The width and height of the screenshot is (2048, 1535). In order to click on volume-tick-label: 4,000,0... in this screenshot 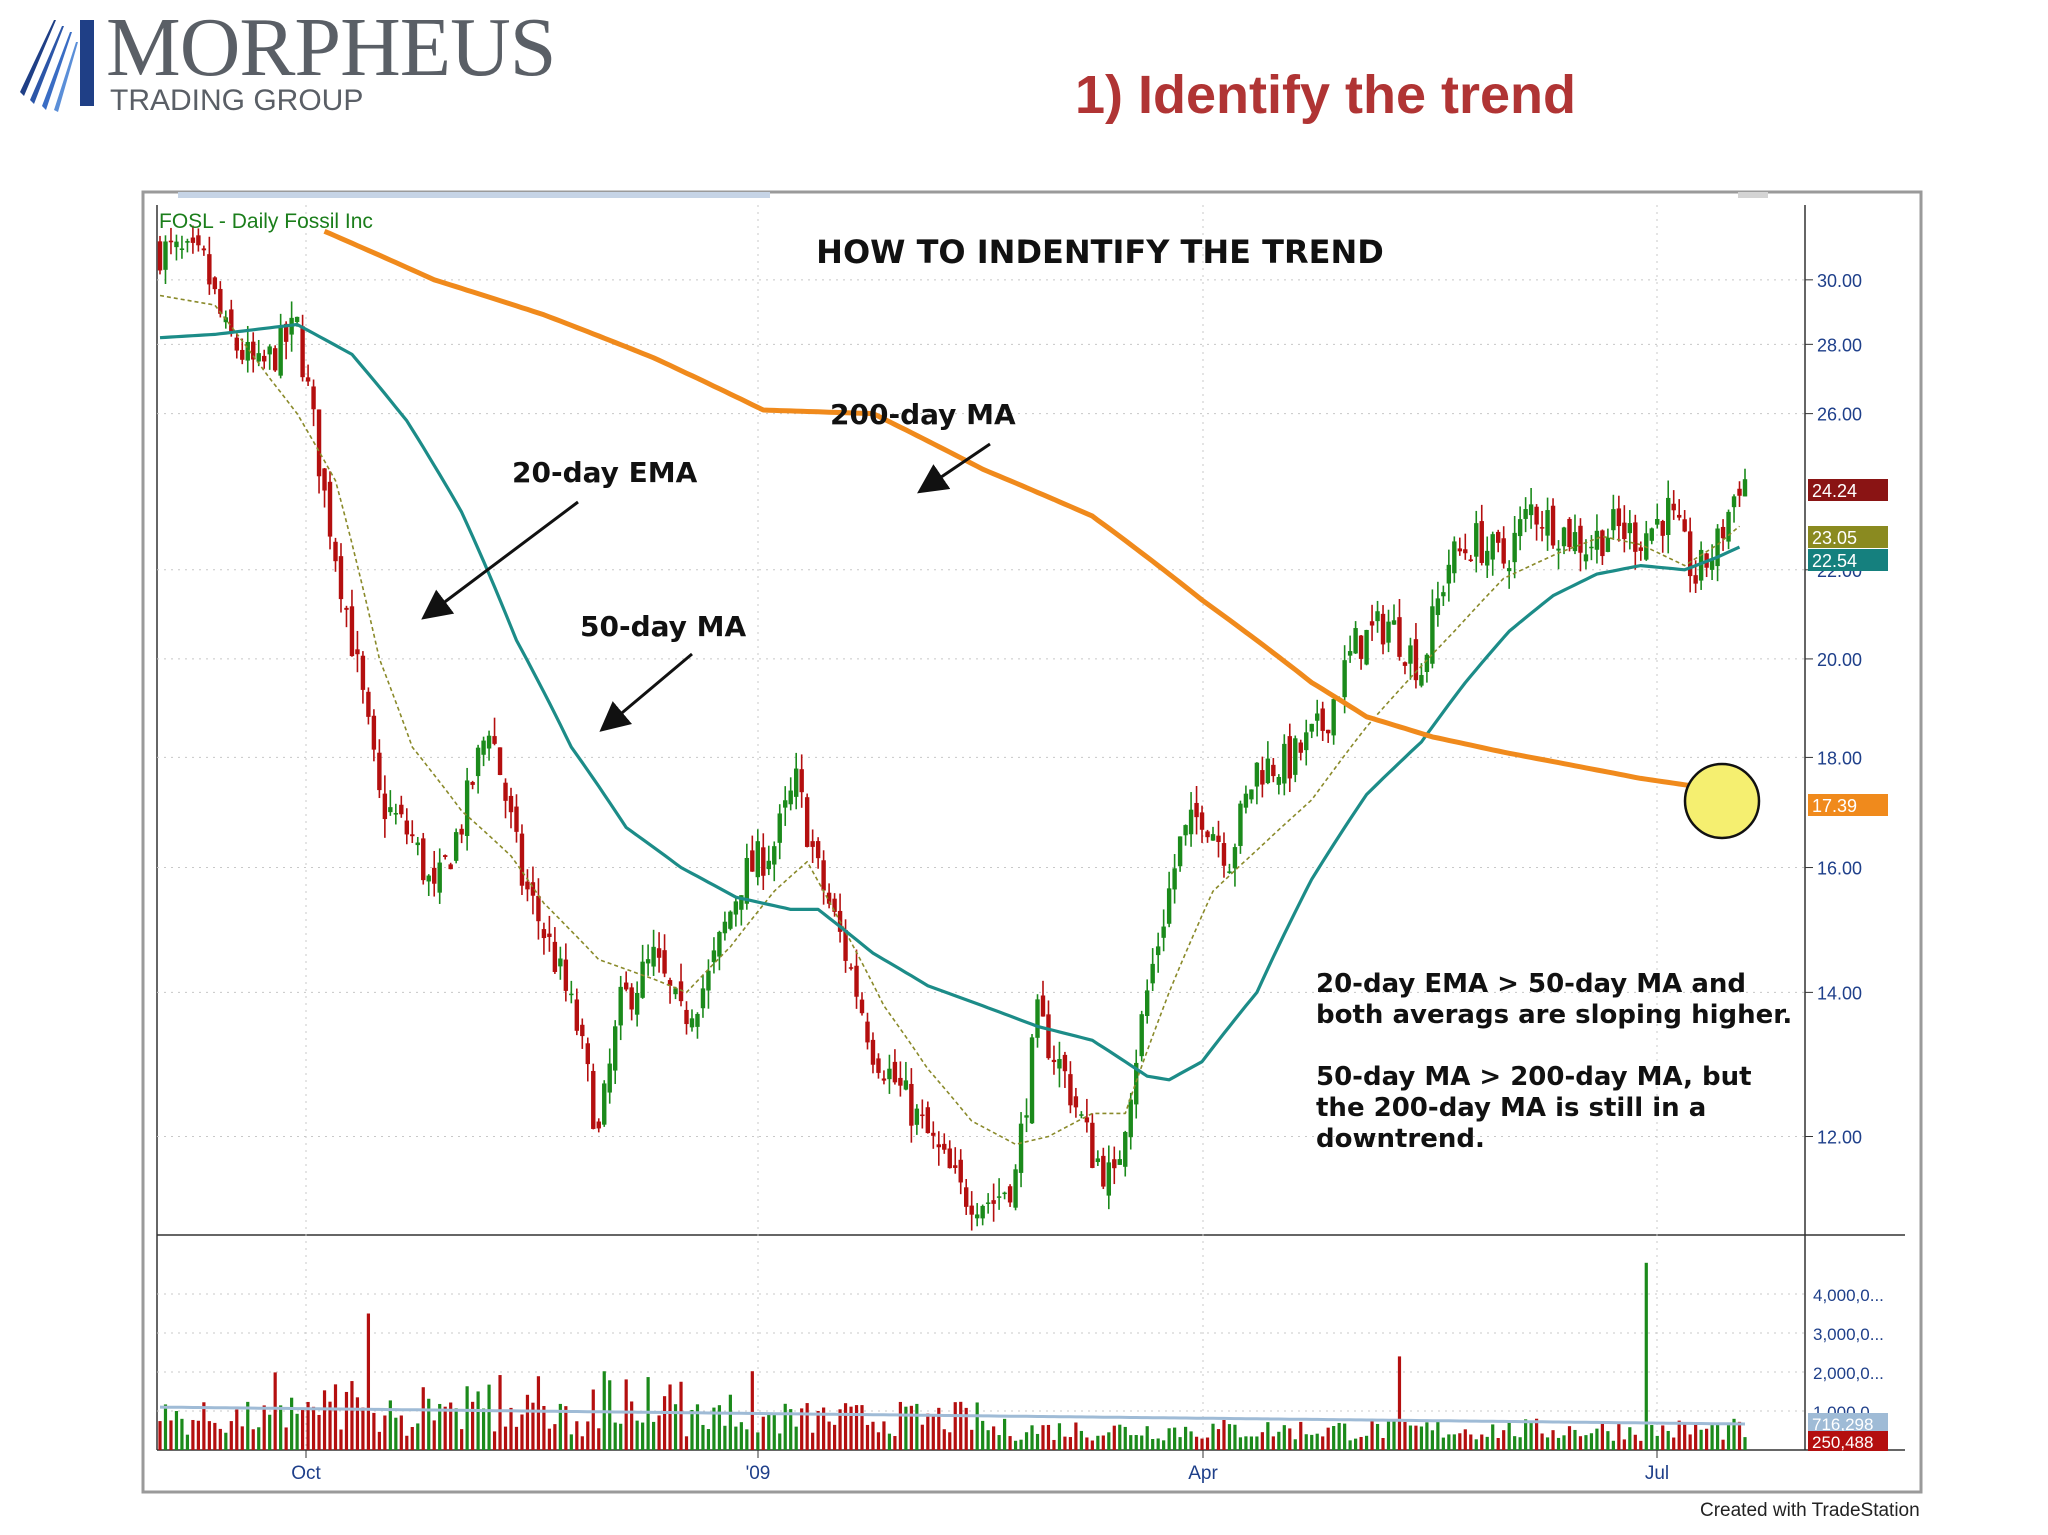, I will do `click(1848, 1295)`.